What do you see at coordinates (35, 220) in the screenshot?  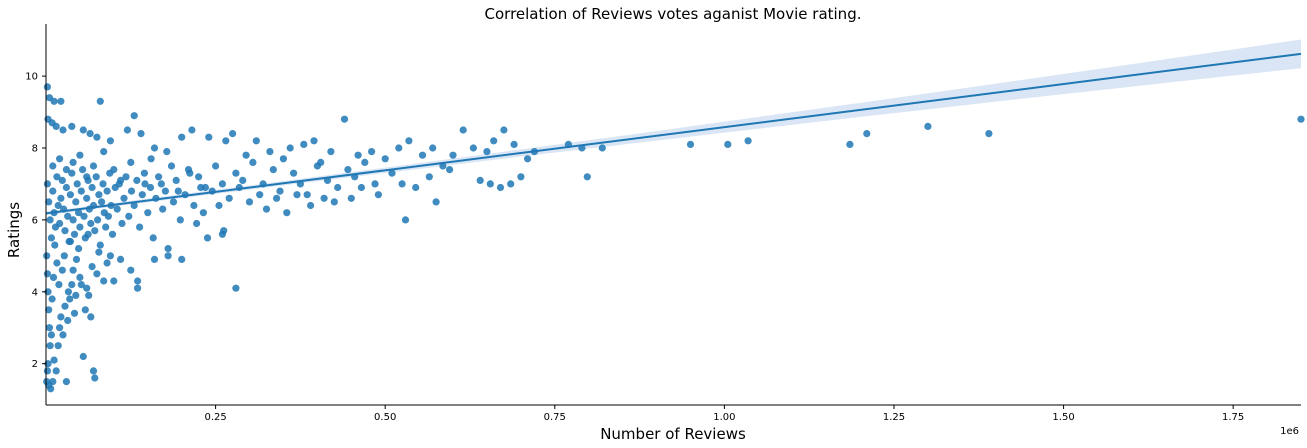 I see `y-tick-label: 6` at bounding box center [35, 220].